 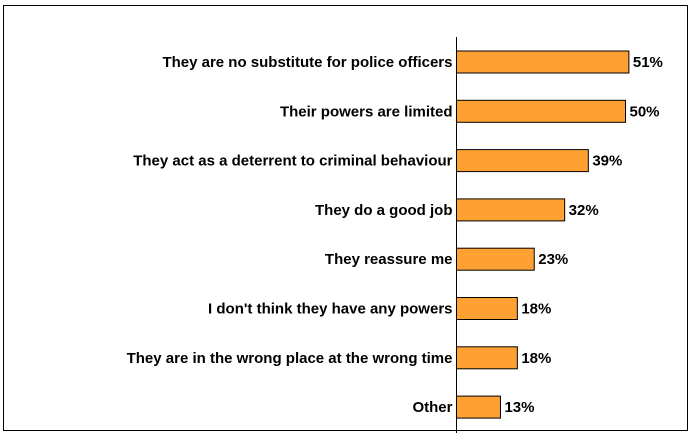 I want to click on value-label-1: 50%, so click(x=645, y=111).